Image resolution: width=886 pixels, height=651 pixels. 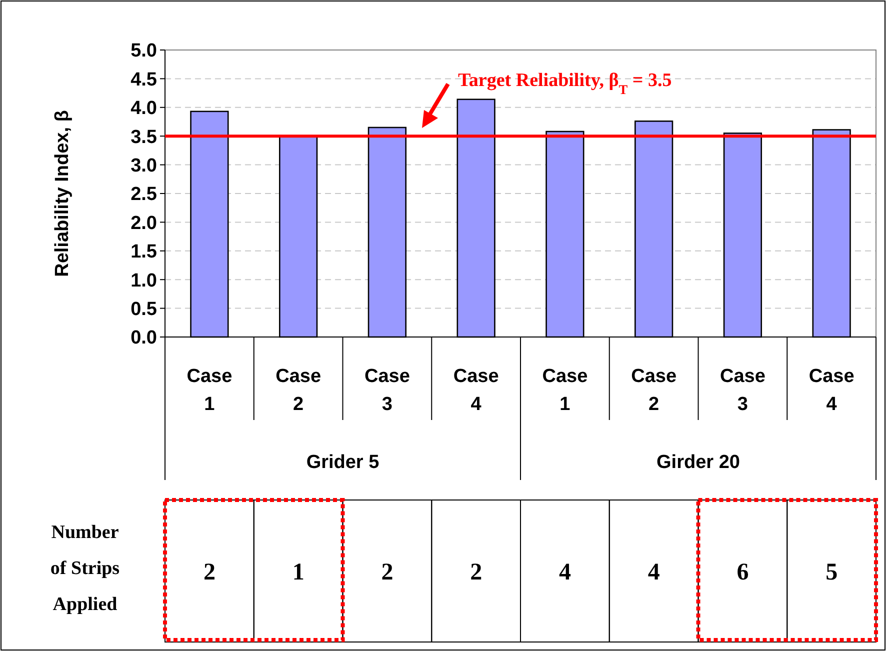 What do you see at coordinates (832, 572) in the screenshot?
I see `text: 5` at bounding box center [832, 572].